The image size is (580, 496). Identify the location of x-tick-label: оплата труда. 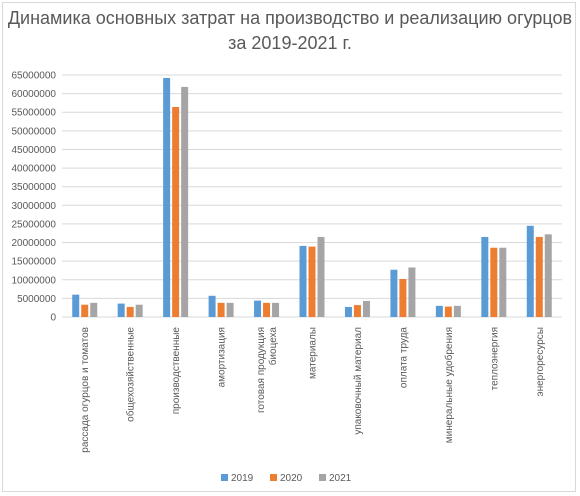
(403, 357).